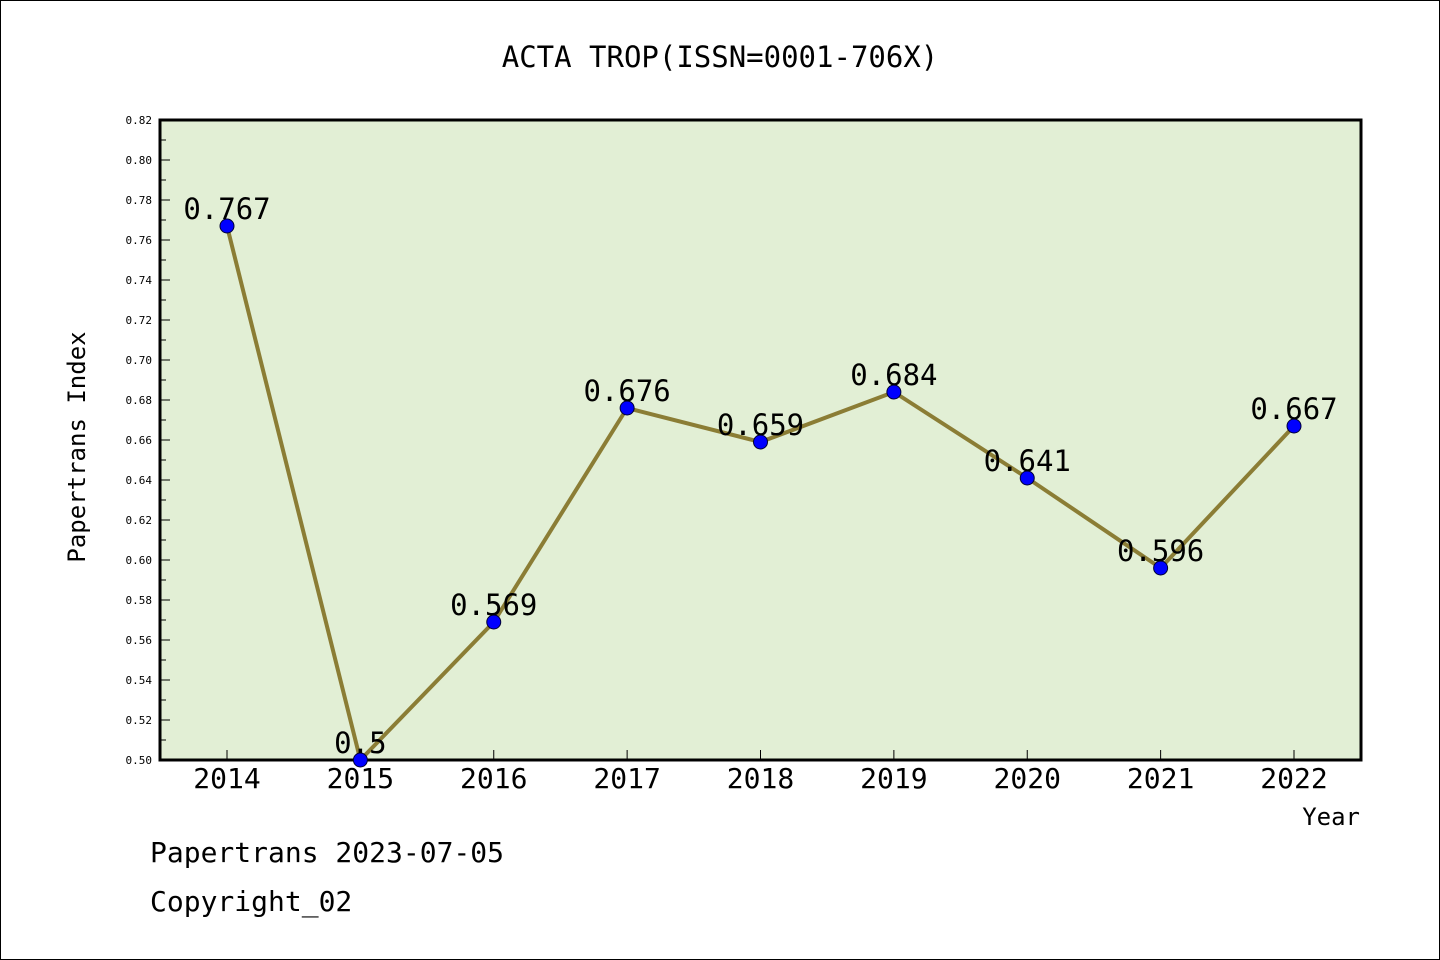  Describe the element at coordinates (139, 320) in the screenshot. I see `y-tick-label: 0.72` at that location.